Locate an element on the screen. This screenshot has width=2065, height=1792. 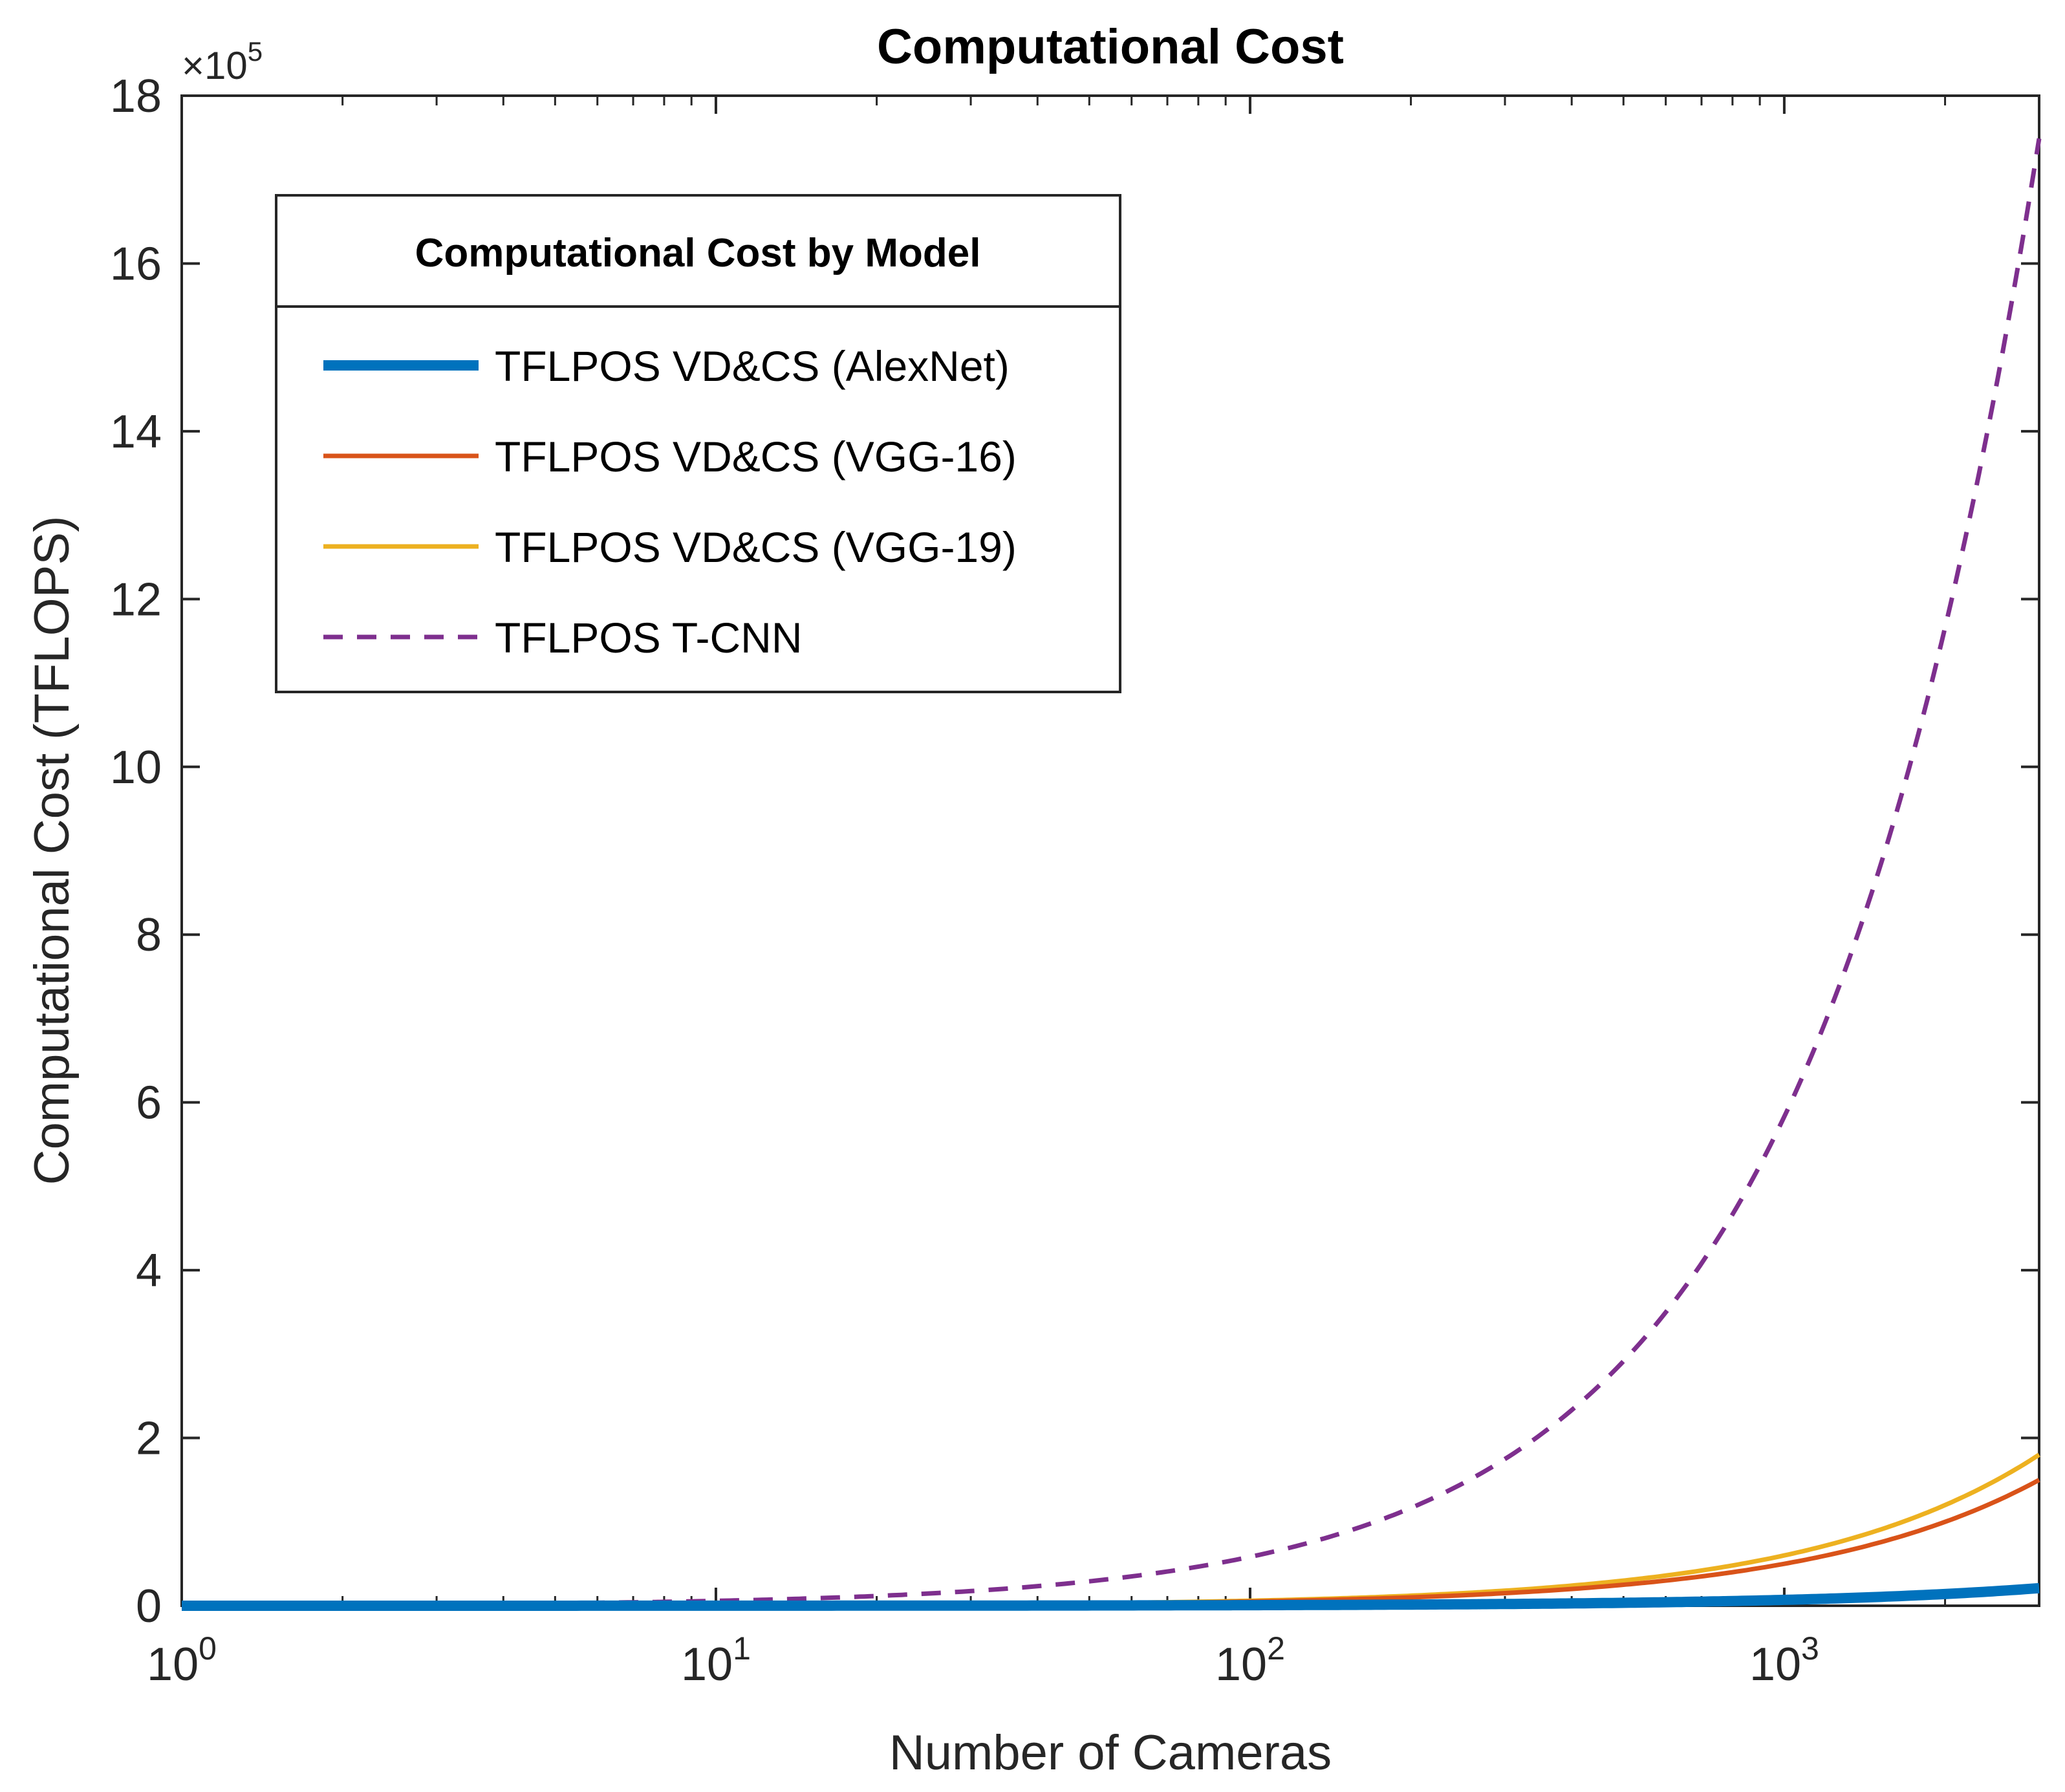
y-exponent-label: ×10⁵ is located at coordinates (222, 61).